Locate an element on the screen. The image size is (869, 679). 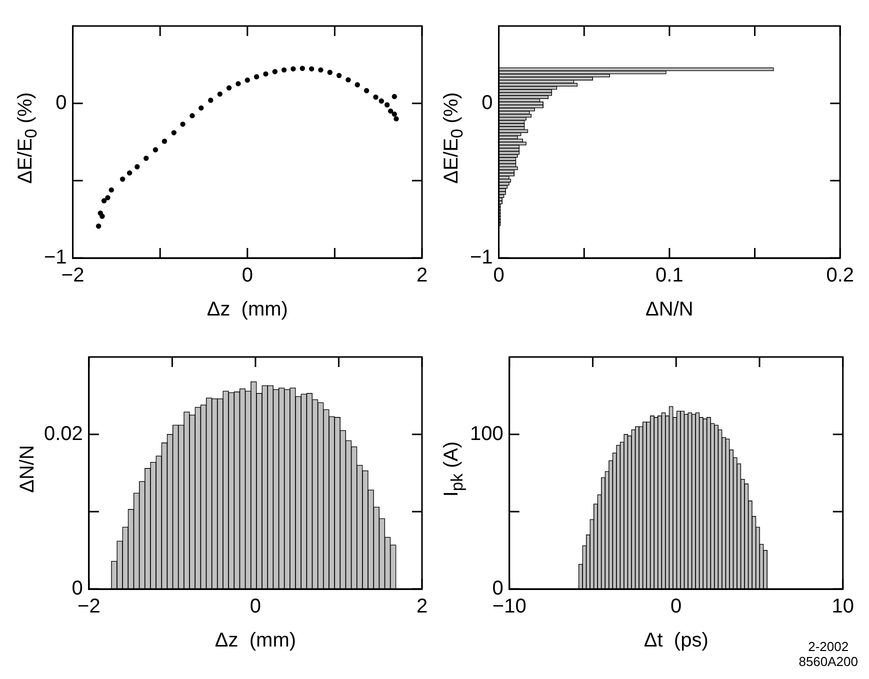
y-axis-title: ΔN/N is located at coordinates (28, 469).